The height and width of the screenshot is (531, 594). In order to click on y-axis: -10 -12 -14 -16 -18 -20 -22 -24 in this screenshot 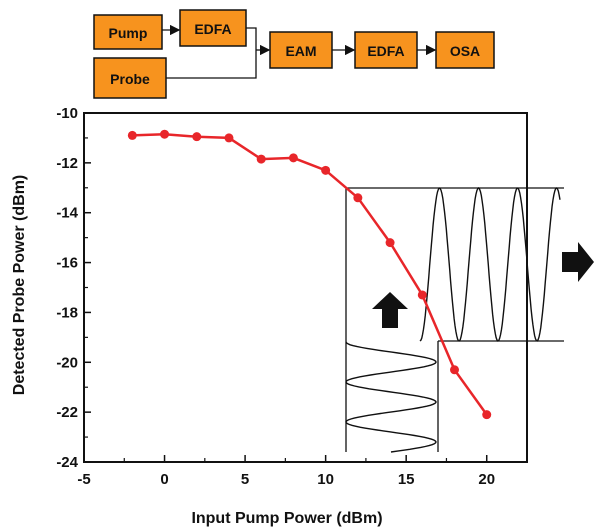, I will do `click(73, 288)`.